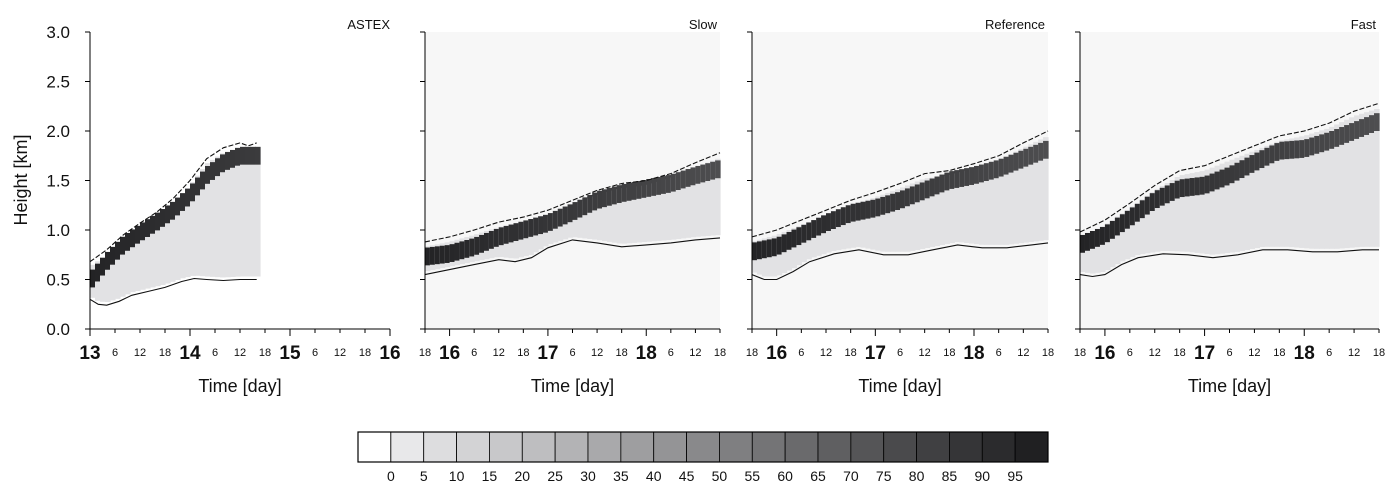 This screenshot has width=1396, height=487. I want to click on colorbar-bin, so click(966, 447).